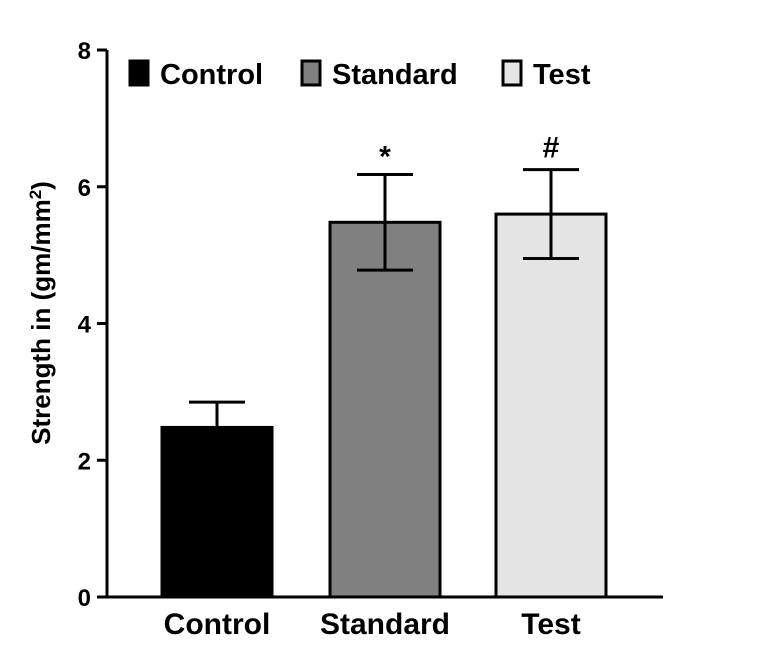  I want to click on bar-test, so click(551, 405).